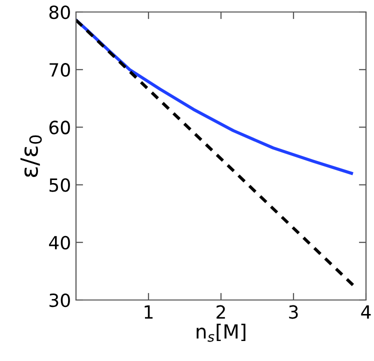 This screenshot has height=361, width=374. What do you see at coordinates (220, 312) in the screenshot?
I see `x-tick-label: 2` at bounding box center [220, 312].